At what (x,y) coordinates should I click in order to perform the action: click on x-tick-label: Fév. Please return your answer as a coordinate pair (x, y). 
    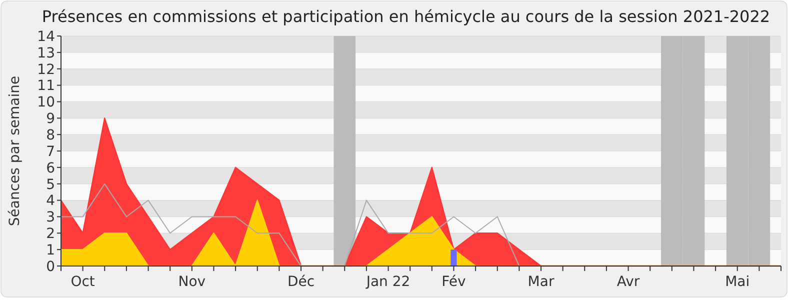
    Looking at the image, I should click on (454, 282).